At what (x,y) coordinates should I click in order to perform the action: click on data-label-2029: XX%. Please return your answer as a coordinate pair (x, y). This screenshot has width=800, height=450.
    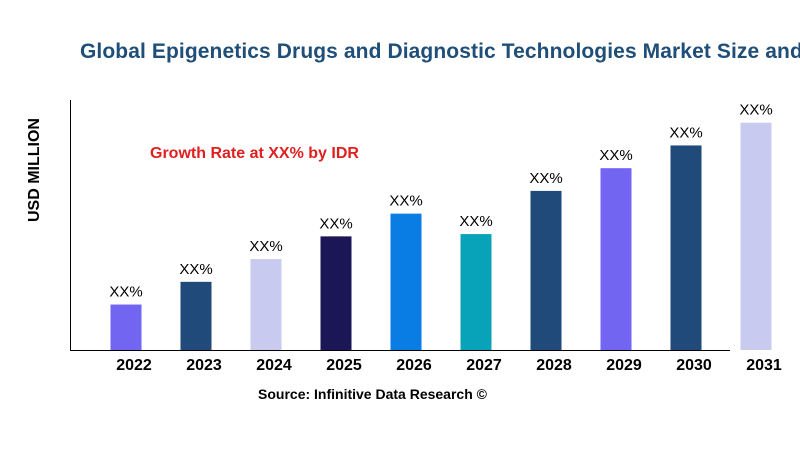
    Looking at the image, I should click on (615, 155).